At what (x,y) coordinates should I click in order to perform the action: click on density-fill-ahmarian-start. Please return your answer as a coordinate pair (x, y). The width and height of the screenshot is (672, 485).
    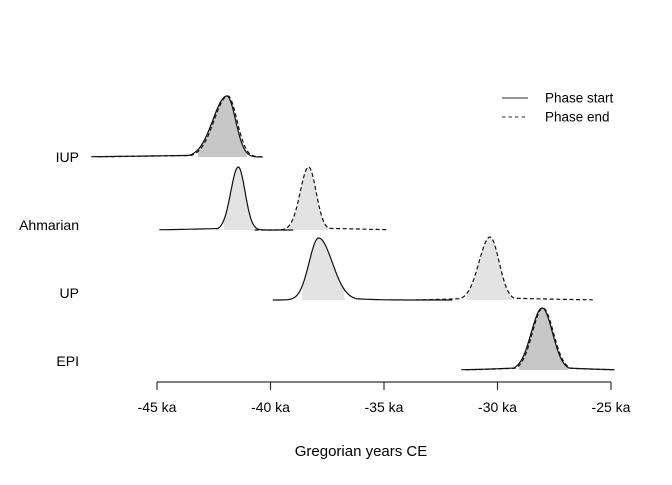
    Looking at the image, I should click on (239, 198).